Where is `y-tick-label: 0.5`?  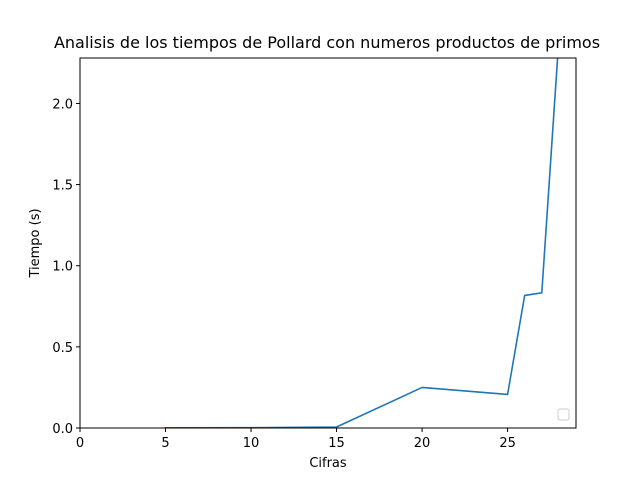 y-tick-label: 0.5 is located at coordinates (62, 348).